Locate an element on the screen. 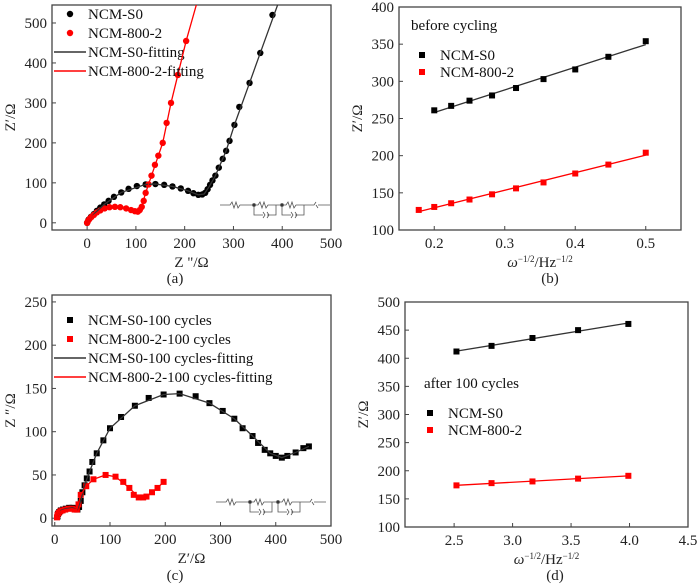 The height and width of the screenshot is (587, 700). legend-item: NCM-S0-fitting is located at coordinates (119, 53).